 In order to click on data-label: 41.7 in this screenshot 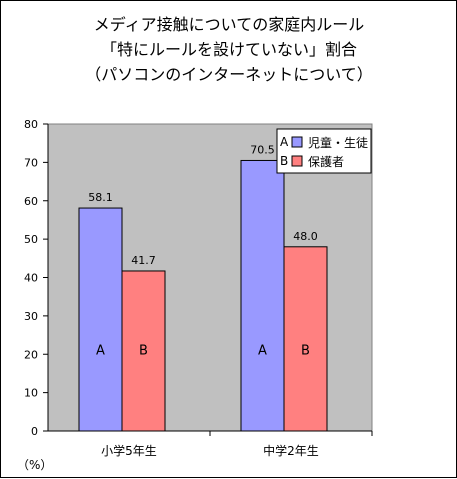, I will do `click(143, 260)`.